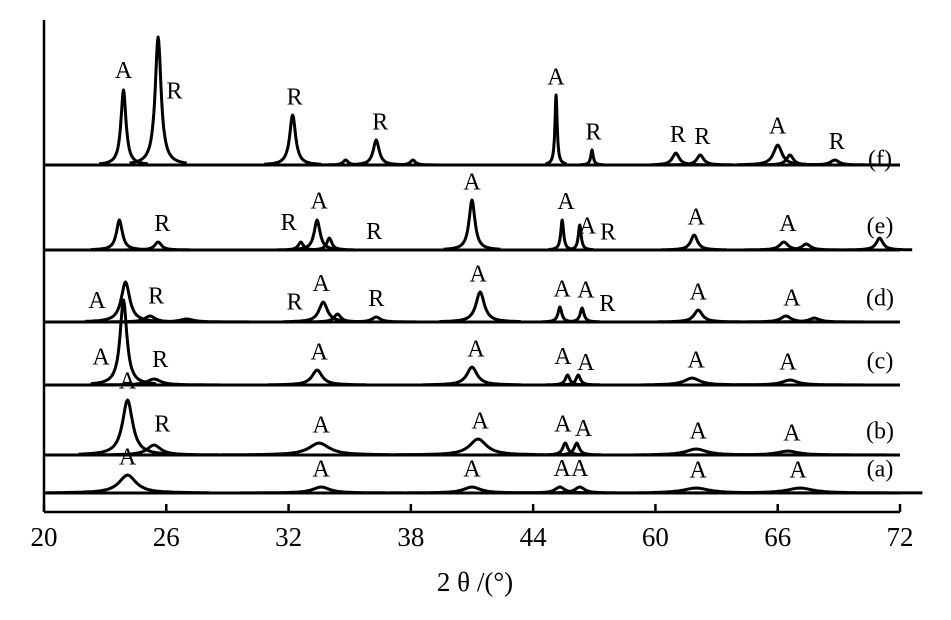 Image resolution: width=951 pixels, height=620 pixels. I want to click on series-label: (f), so click(880, 160).